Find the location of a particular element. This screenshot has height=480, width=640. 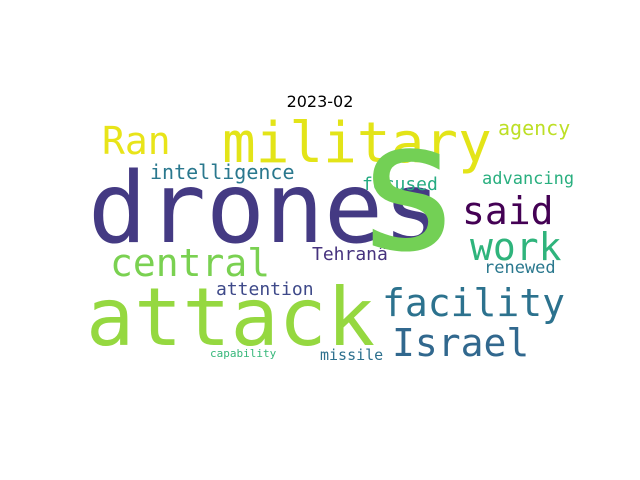

word-advancing: advancing is located at coordinates (528, 179).